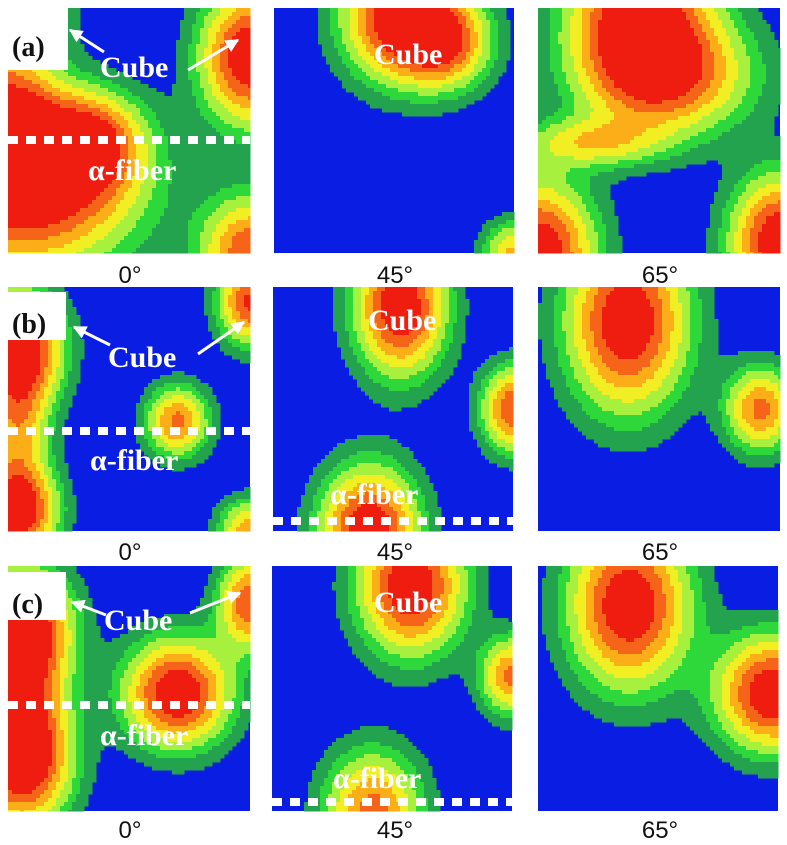  I want to click on angle-label-a-65: 65°, so click(660, 275).